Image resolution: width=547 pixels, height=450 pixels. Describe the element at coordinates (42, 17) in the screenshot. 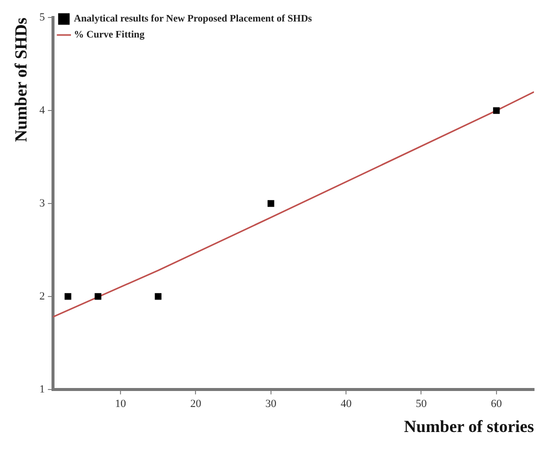

I see `y-tick-label: 5` at that location.